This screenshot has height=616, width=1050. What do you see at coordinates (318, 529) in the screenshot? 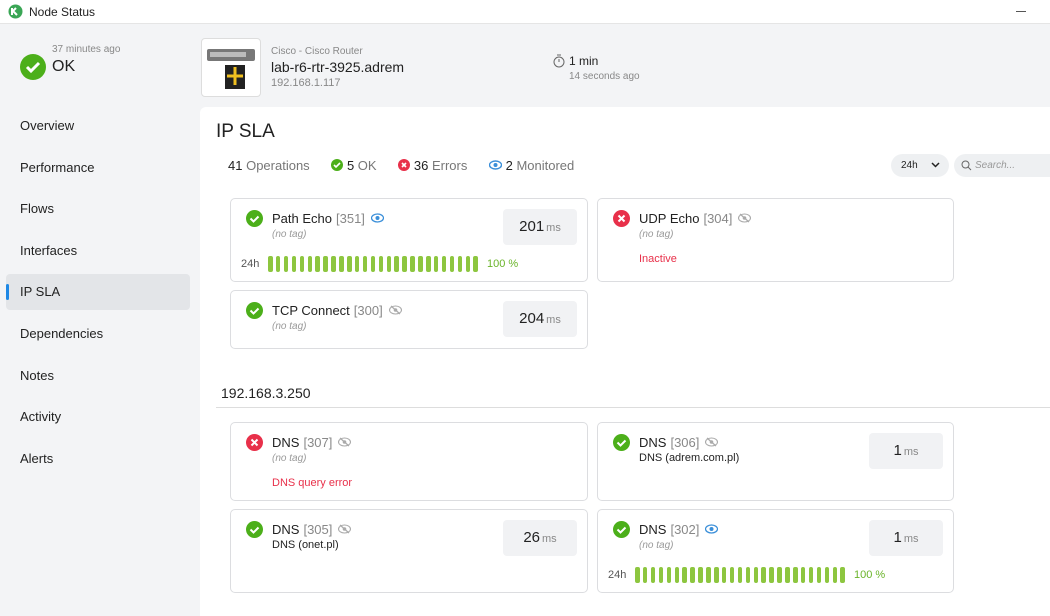
I see `operation-id: [305]` at bounding box center [318, 529].